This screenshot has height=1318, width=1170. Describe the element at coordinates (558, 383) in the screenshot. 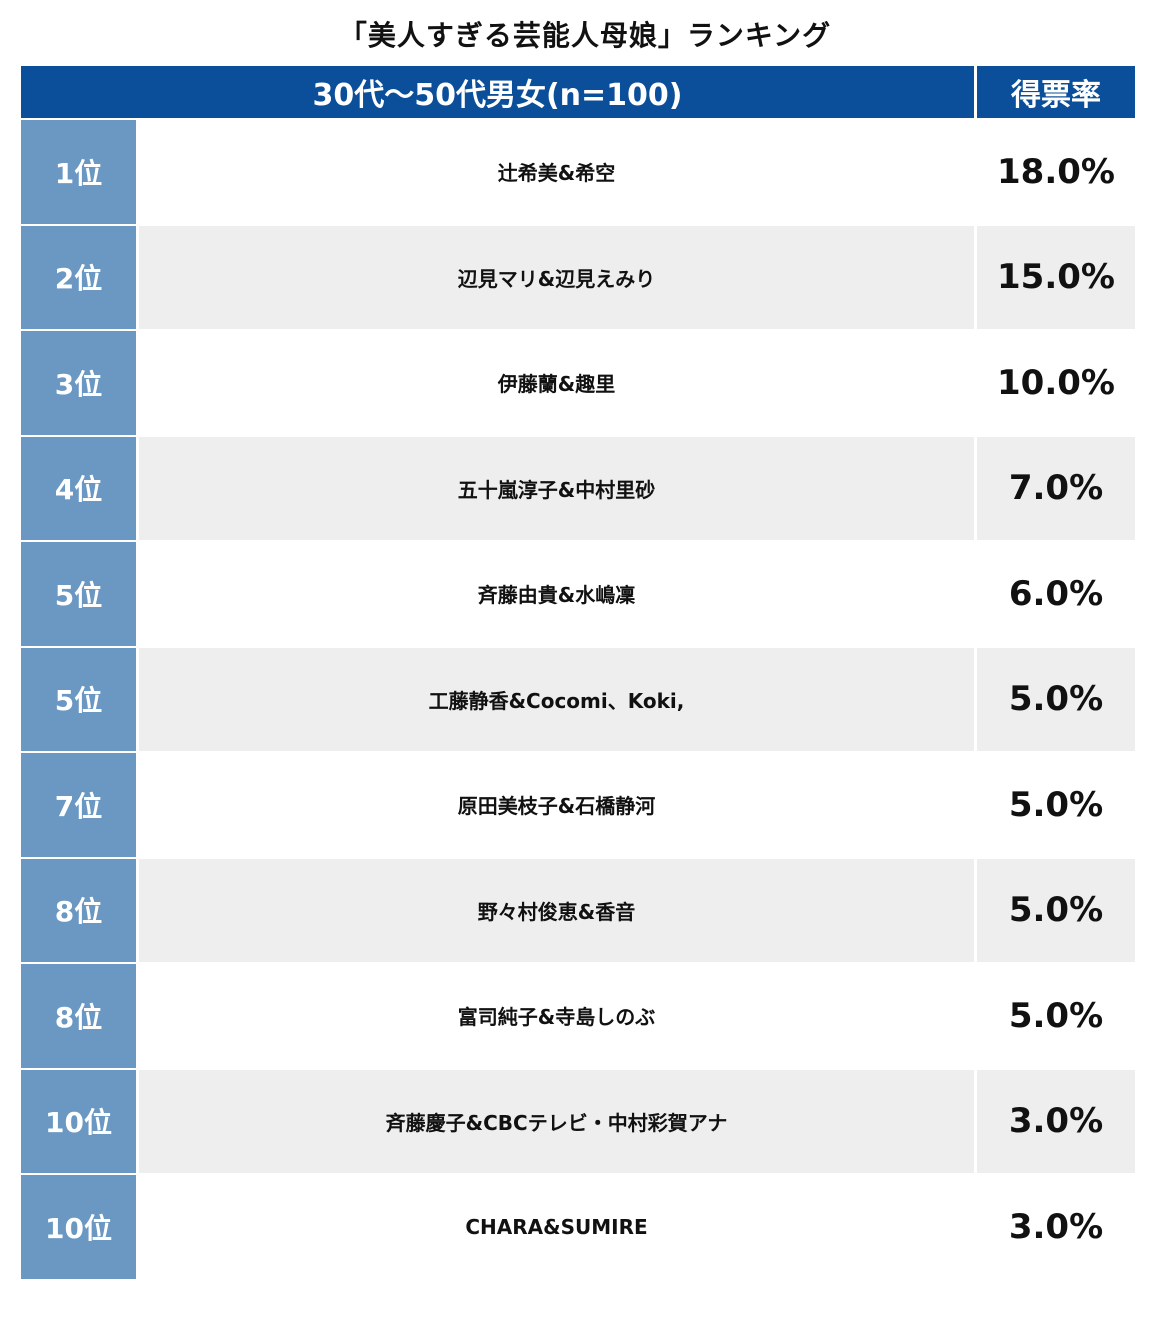

I see `name-cell: 伊藤蘭&趣里` at that location.